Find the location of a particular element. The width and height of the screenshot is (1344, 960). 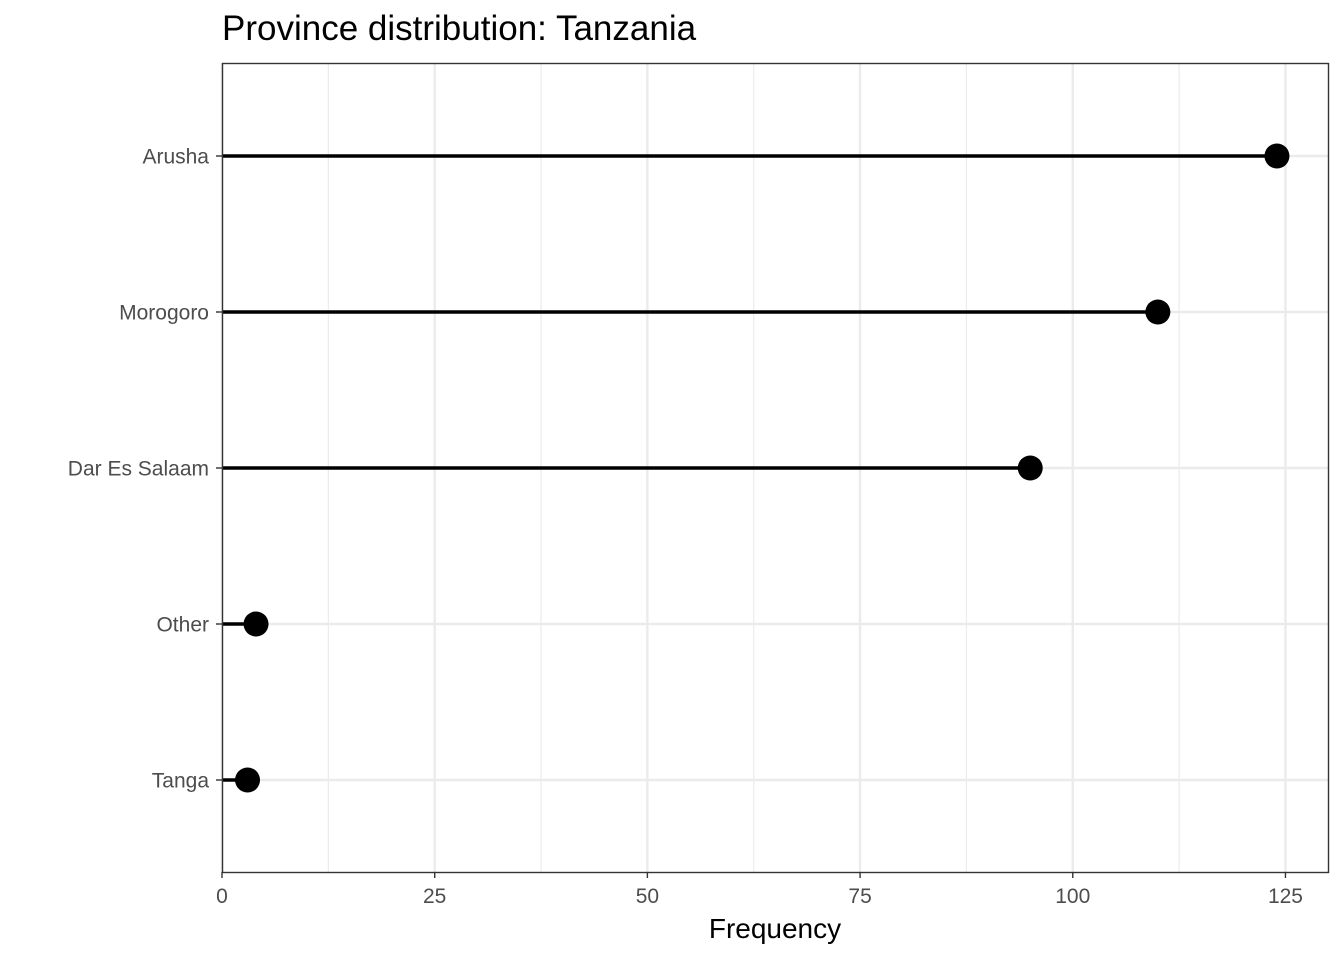

y-axis: Arusha Morogoro Dar Es Salaam Other Tanga is located at coordinates (145, 469).